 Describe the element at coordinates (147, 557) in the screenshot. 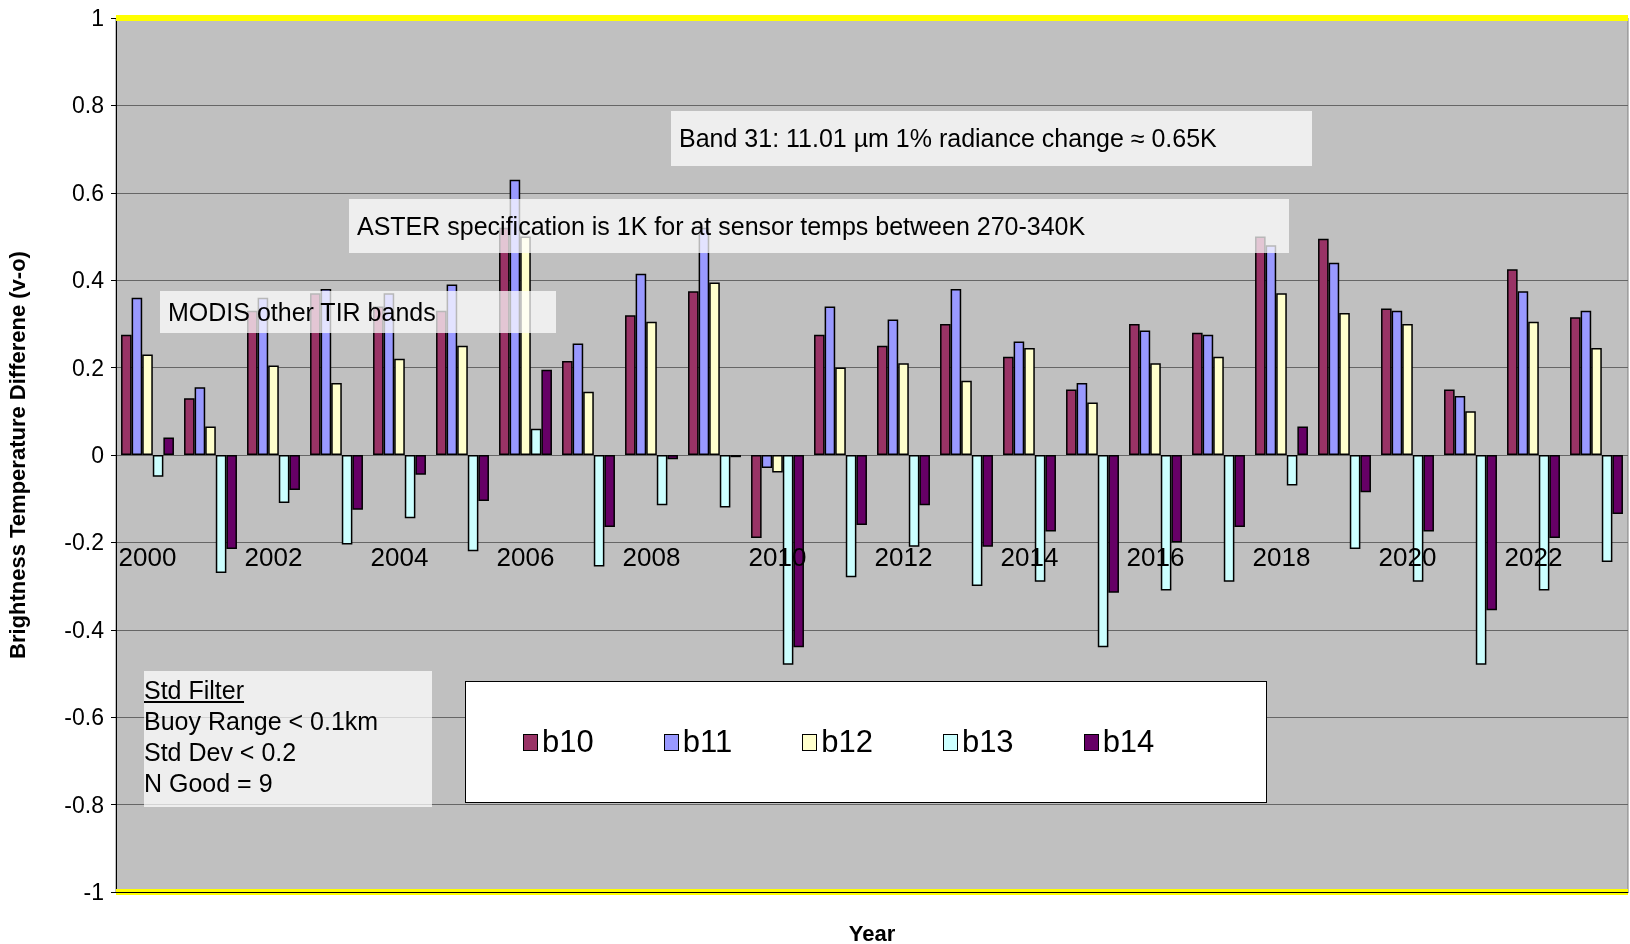

I see `x-tick-label: 2000` at that location.